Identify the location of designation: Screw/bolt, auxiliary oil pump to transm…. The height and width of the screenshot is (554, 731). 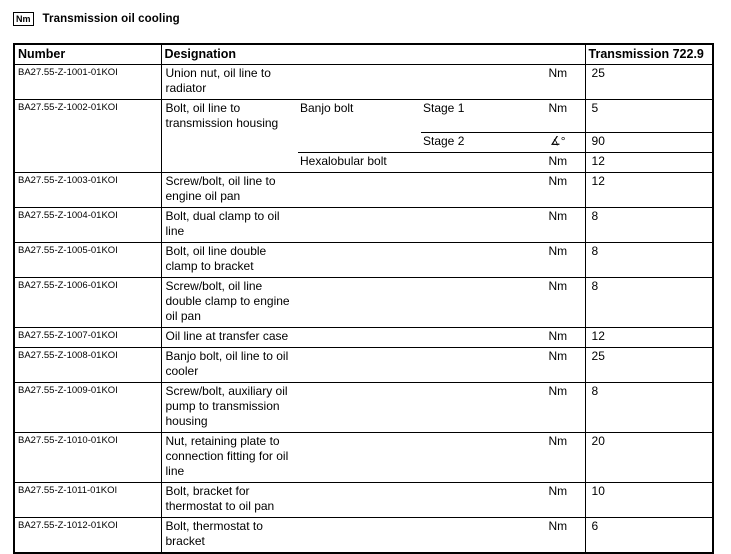
(346, 407).